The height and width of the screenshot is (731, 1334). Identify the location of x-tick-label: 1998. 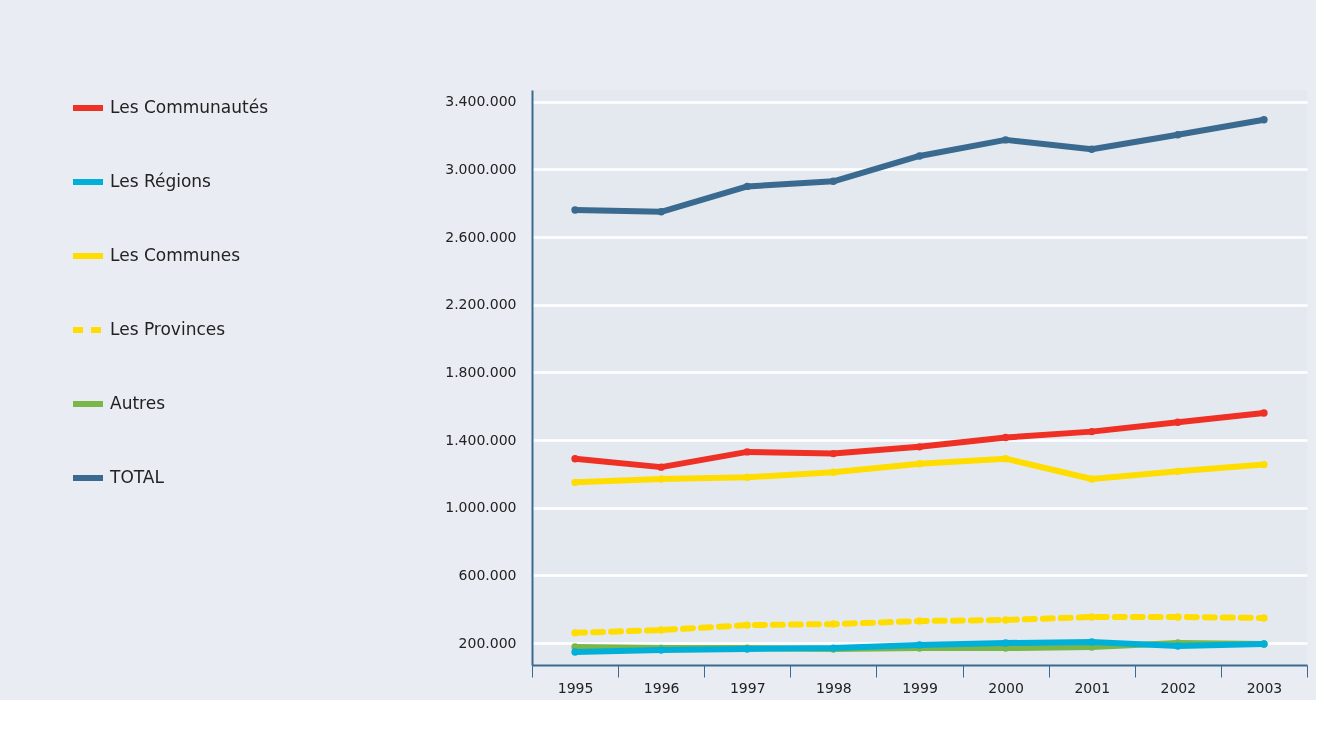
(834, 687).